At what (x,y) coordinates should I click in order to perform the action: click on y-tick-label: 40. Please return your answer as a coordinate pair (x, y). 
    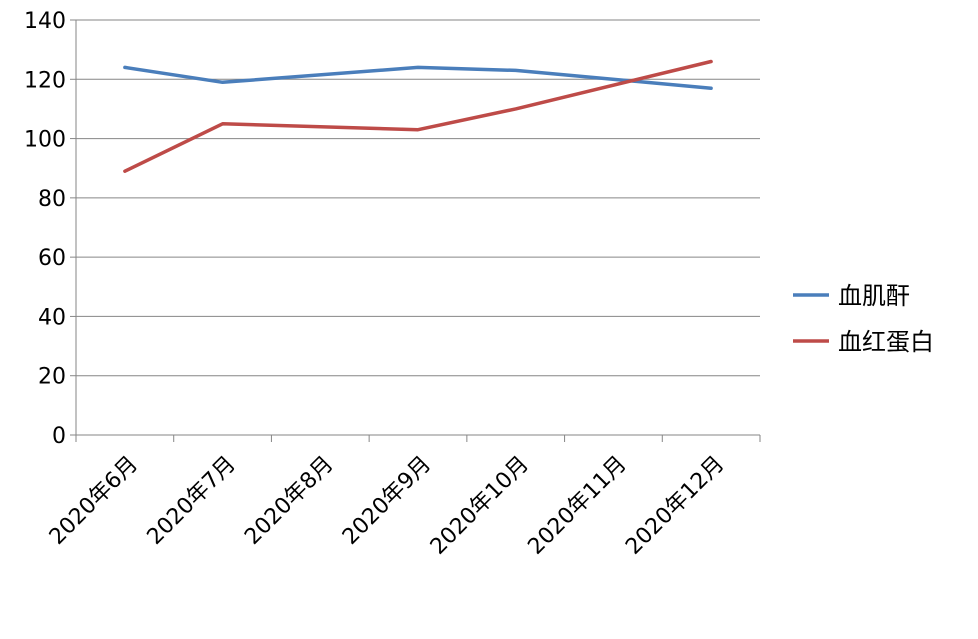
    Looking at the image, I should click on (52, 317).